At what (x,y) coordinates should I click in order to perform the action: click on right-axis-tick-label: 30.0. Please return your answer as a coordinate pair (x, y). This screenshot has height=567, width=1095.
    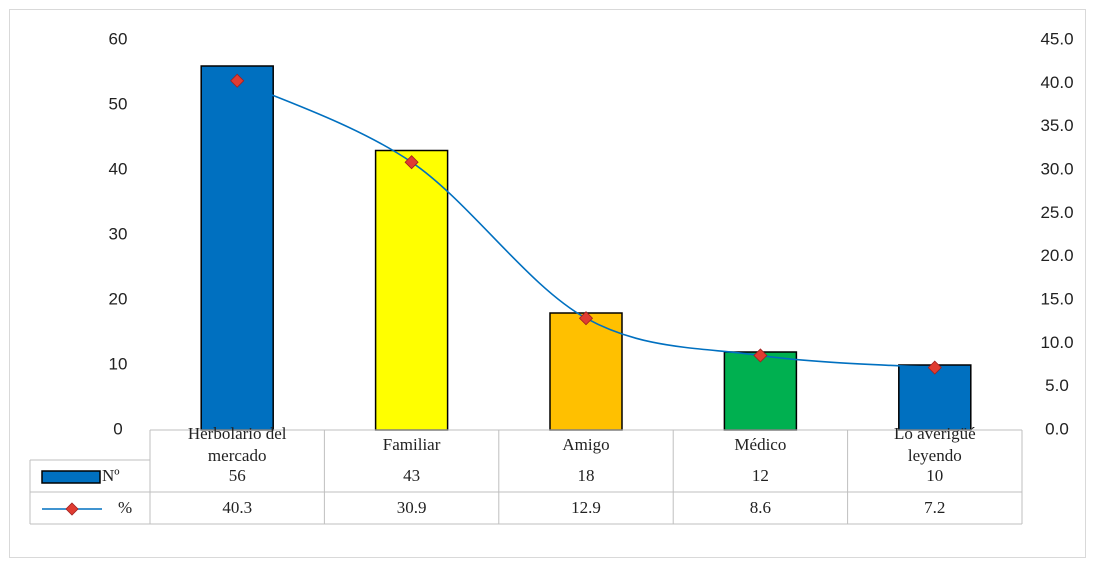
    Looking at the image, I should click on (1056, 168).